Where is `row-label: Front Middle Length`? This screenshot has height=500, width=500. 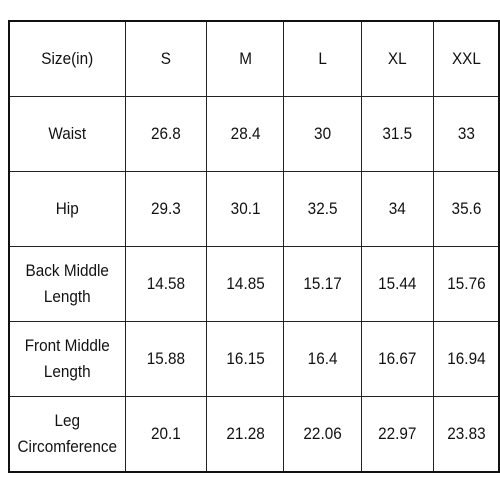
row-label: Front Middle Length is located at coordinates (67, 359).